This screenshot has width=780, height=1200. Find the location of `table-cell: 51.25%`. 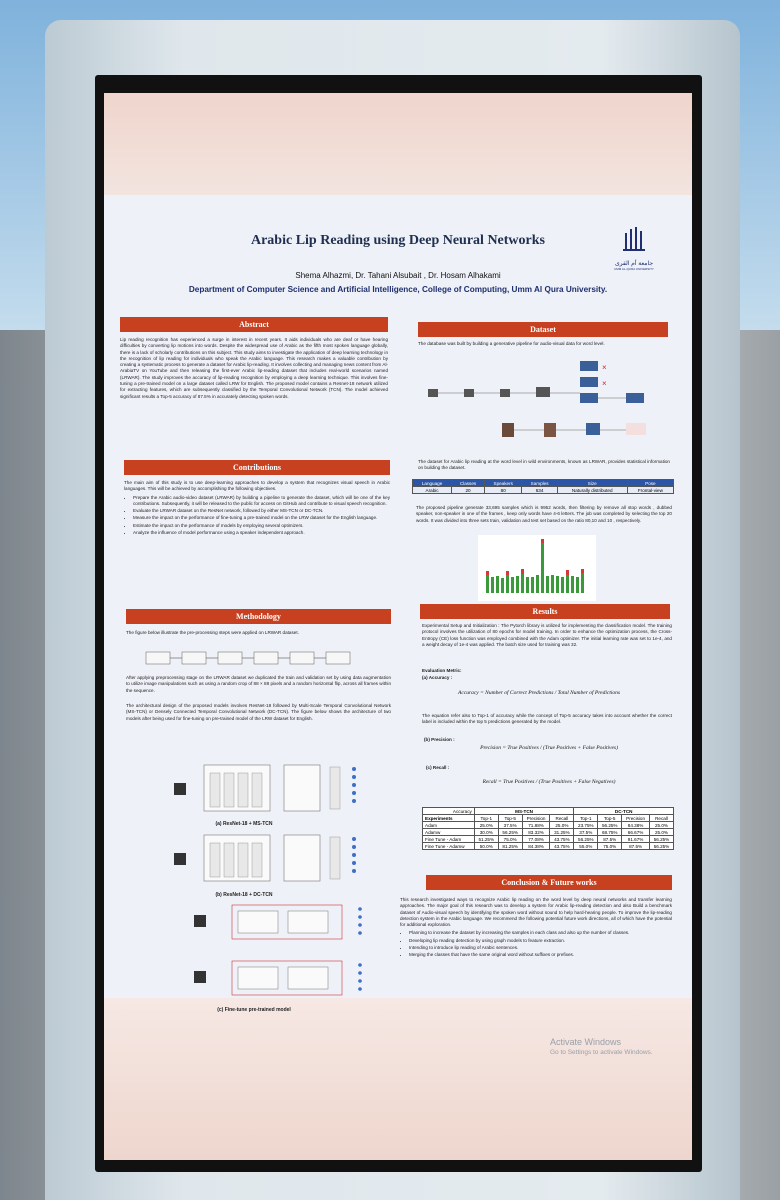

table-cell: 51.25% is located at coordinates (486, 839).